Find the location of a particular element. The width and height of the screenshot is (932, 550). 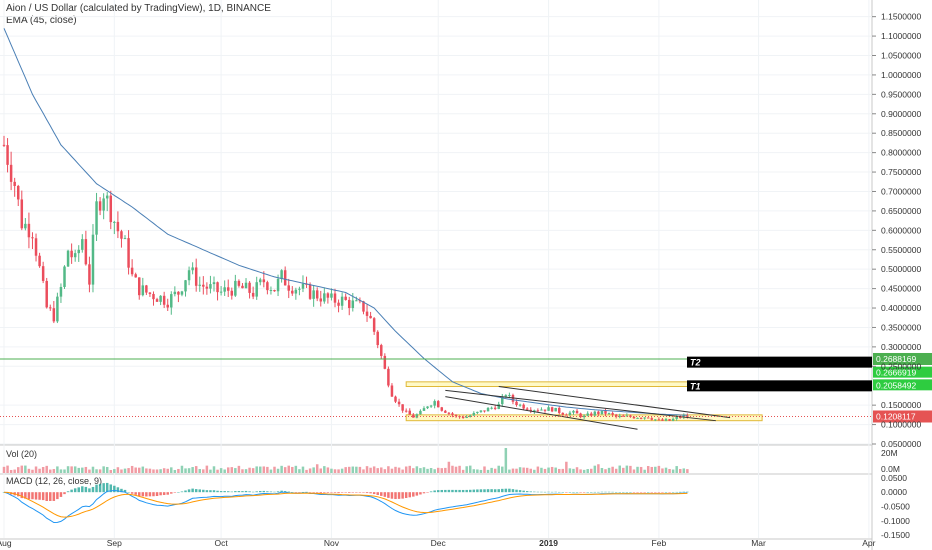

signal-line is located at coordinates (345, 504).